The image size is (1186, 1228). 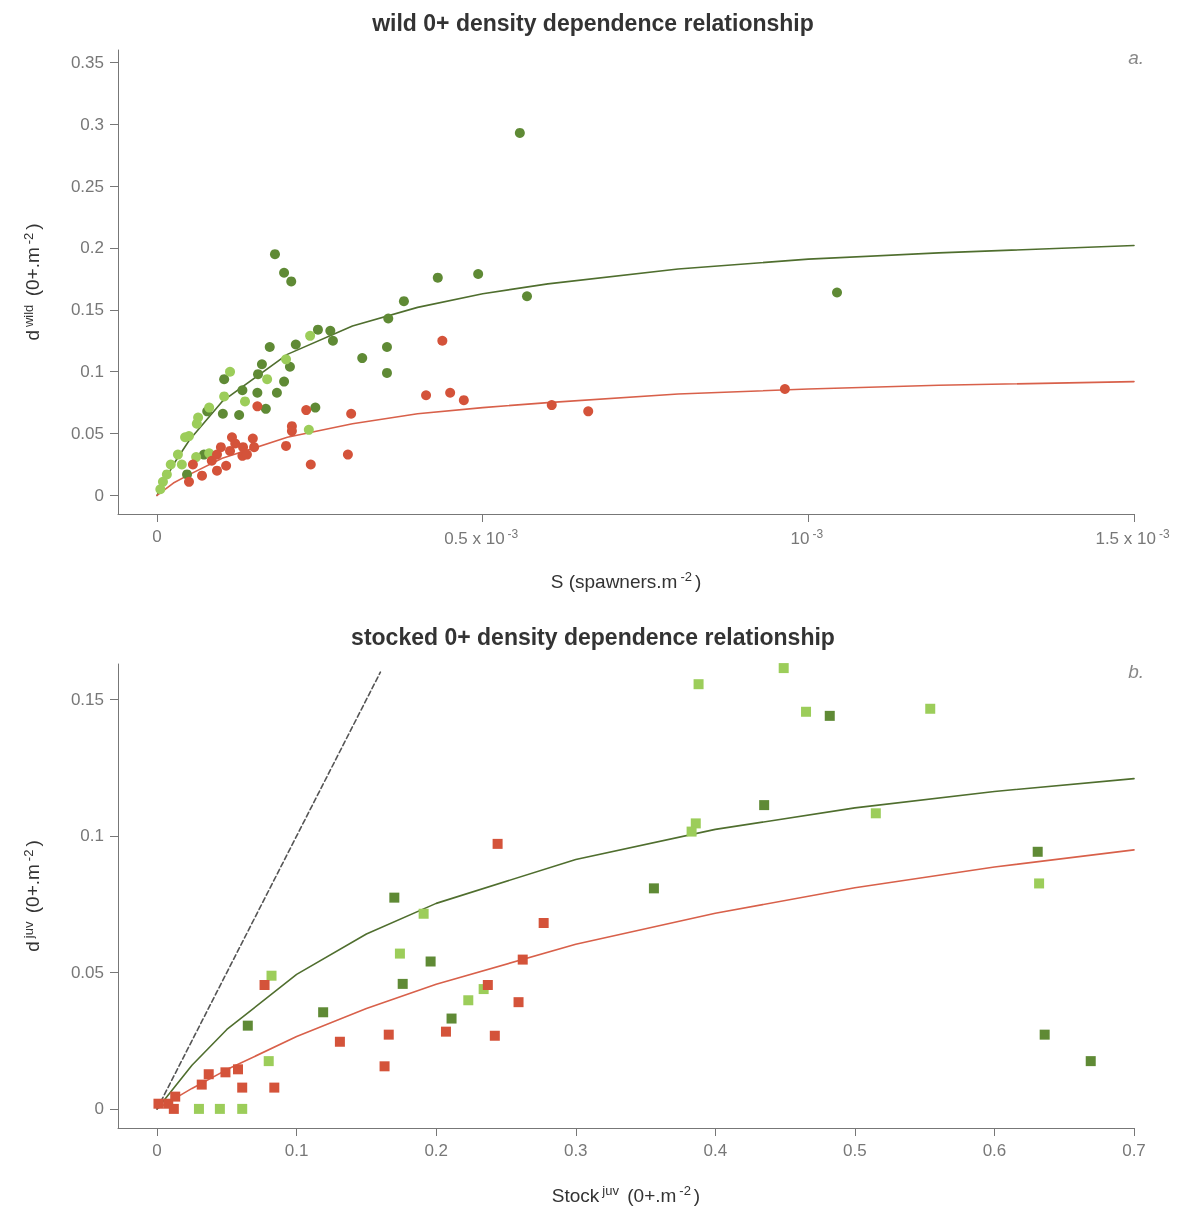 I want to click on x-tick-label: 0.3, so click(x=575, y=1150).